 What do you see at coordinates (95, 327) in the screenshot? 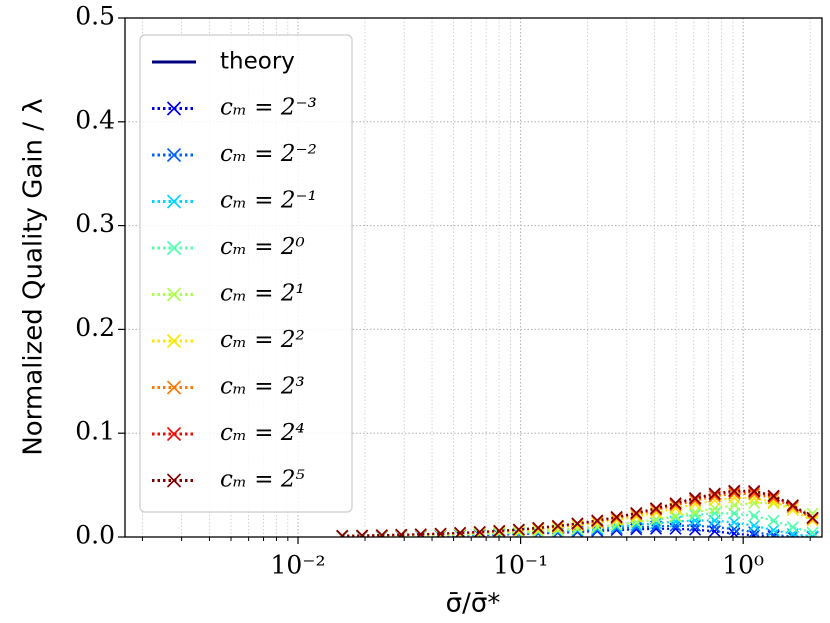
I see `y-tick-label: 0.2` at bounding box center [95, 327].